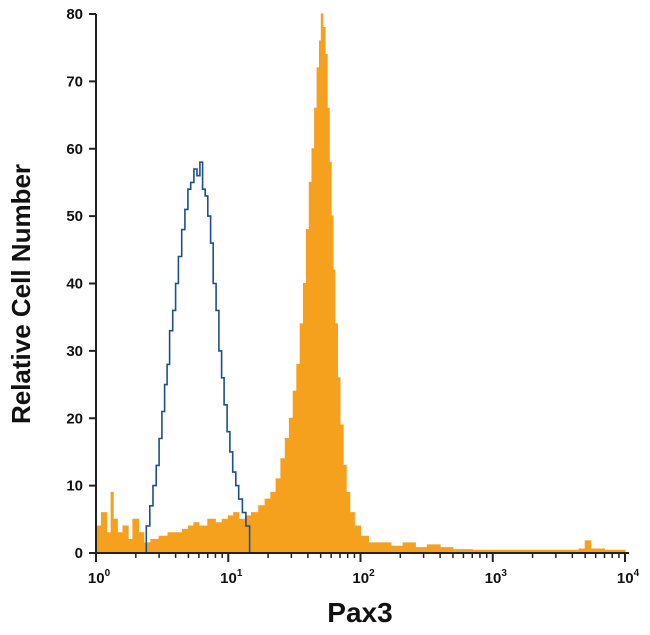 This screenshot has height=635, width=650. I want to click on y-tick-label: 30, so click(74, 351).